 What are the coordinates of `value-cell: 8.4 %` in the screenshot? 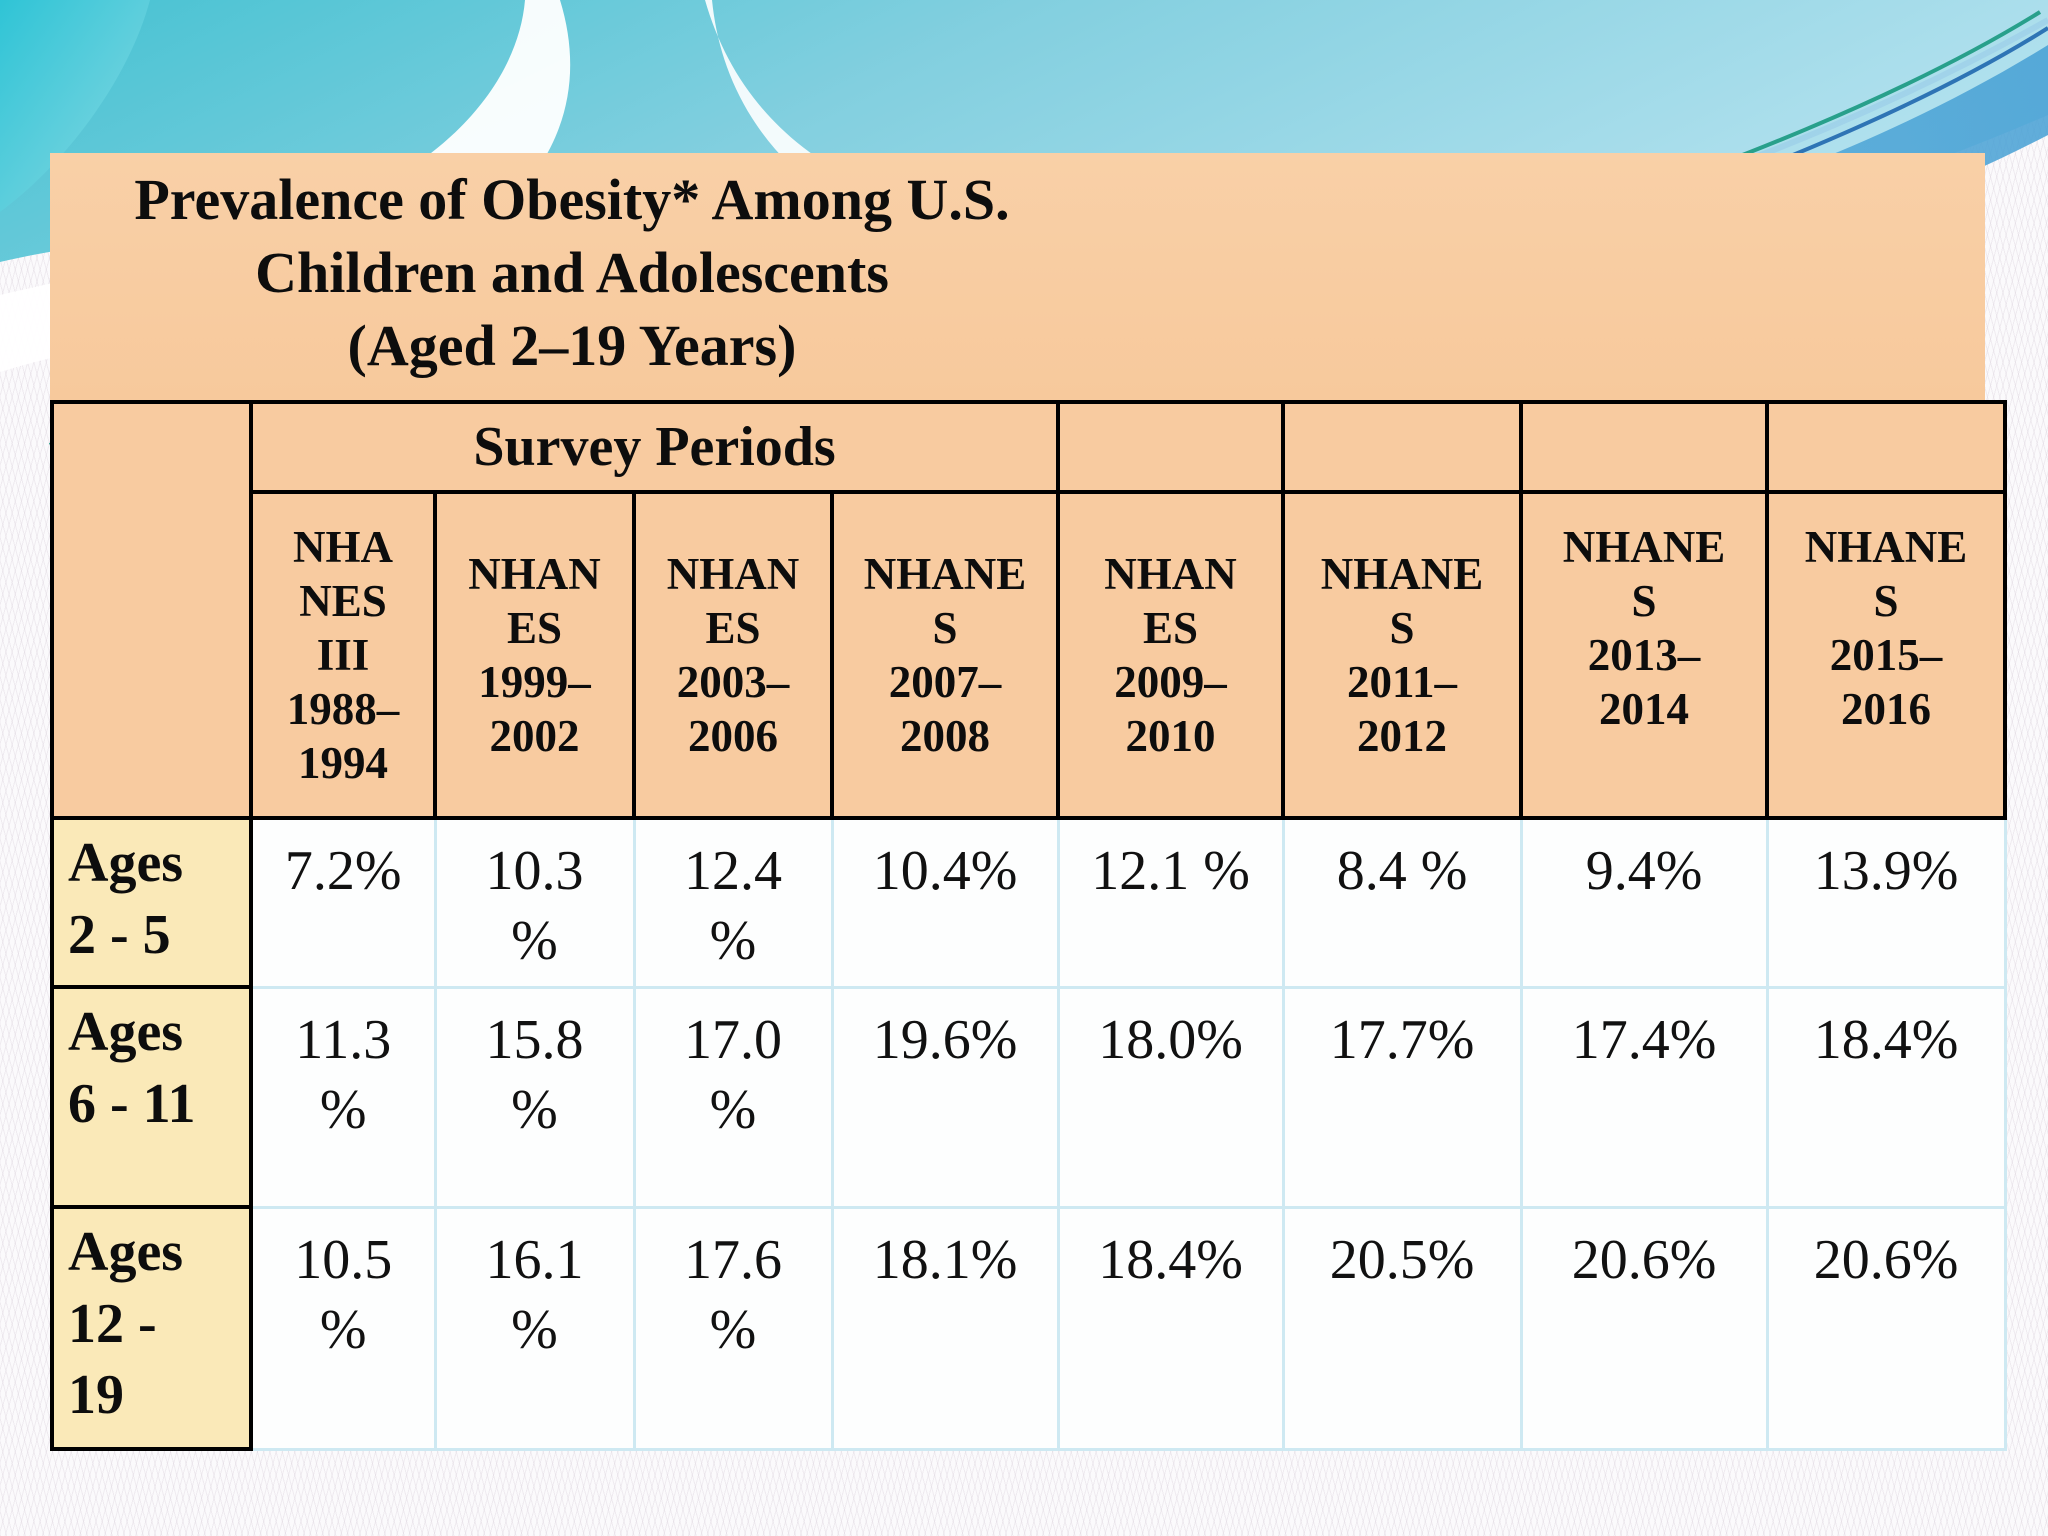 It's located at (1402, 902).